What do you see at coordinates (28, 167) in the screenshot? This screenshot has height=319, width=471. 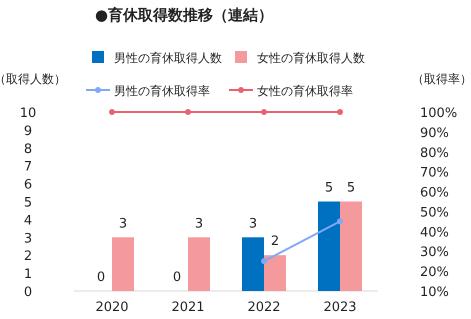 I see `y-tick-label: 7` at bounding box center [28, 167].